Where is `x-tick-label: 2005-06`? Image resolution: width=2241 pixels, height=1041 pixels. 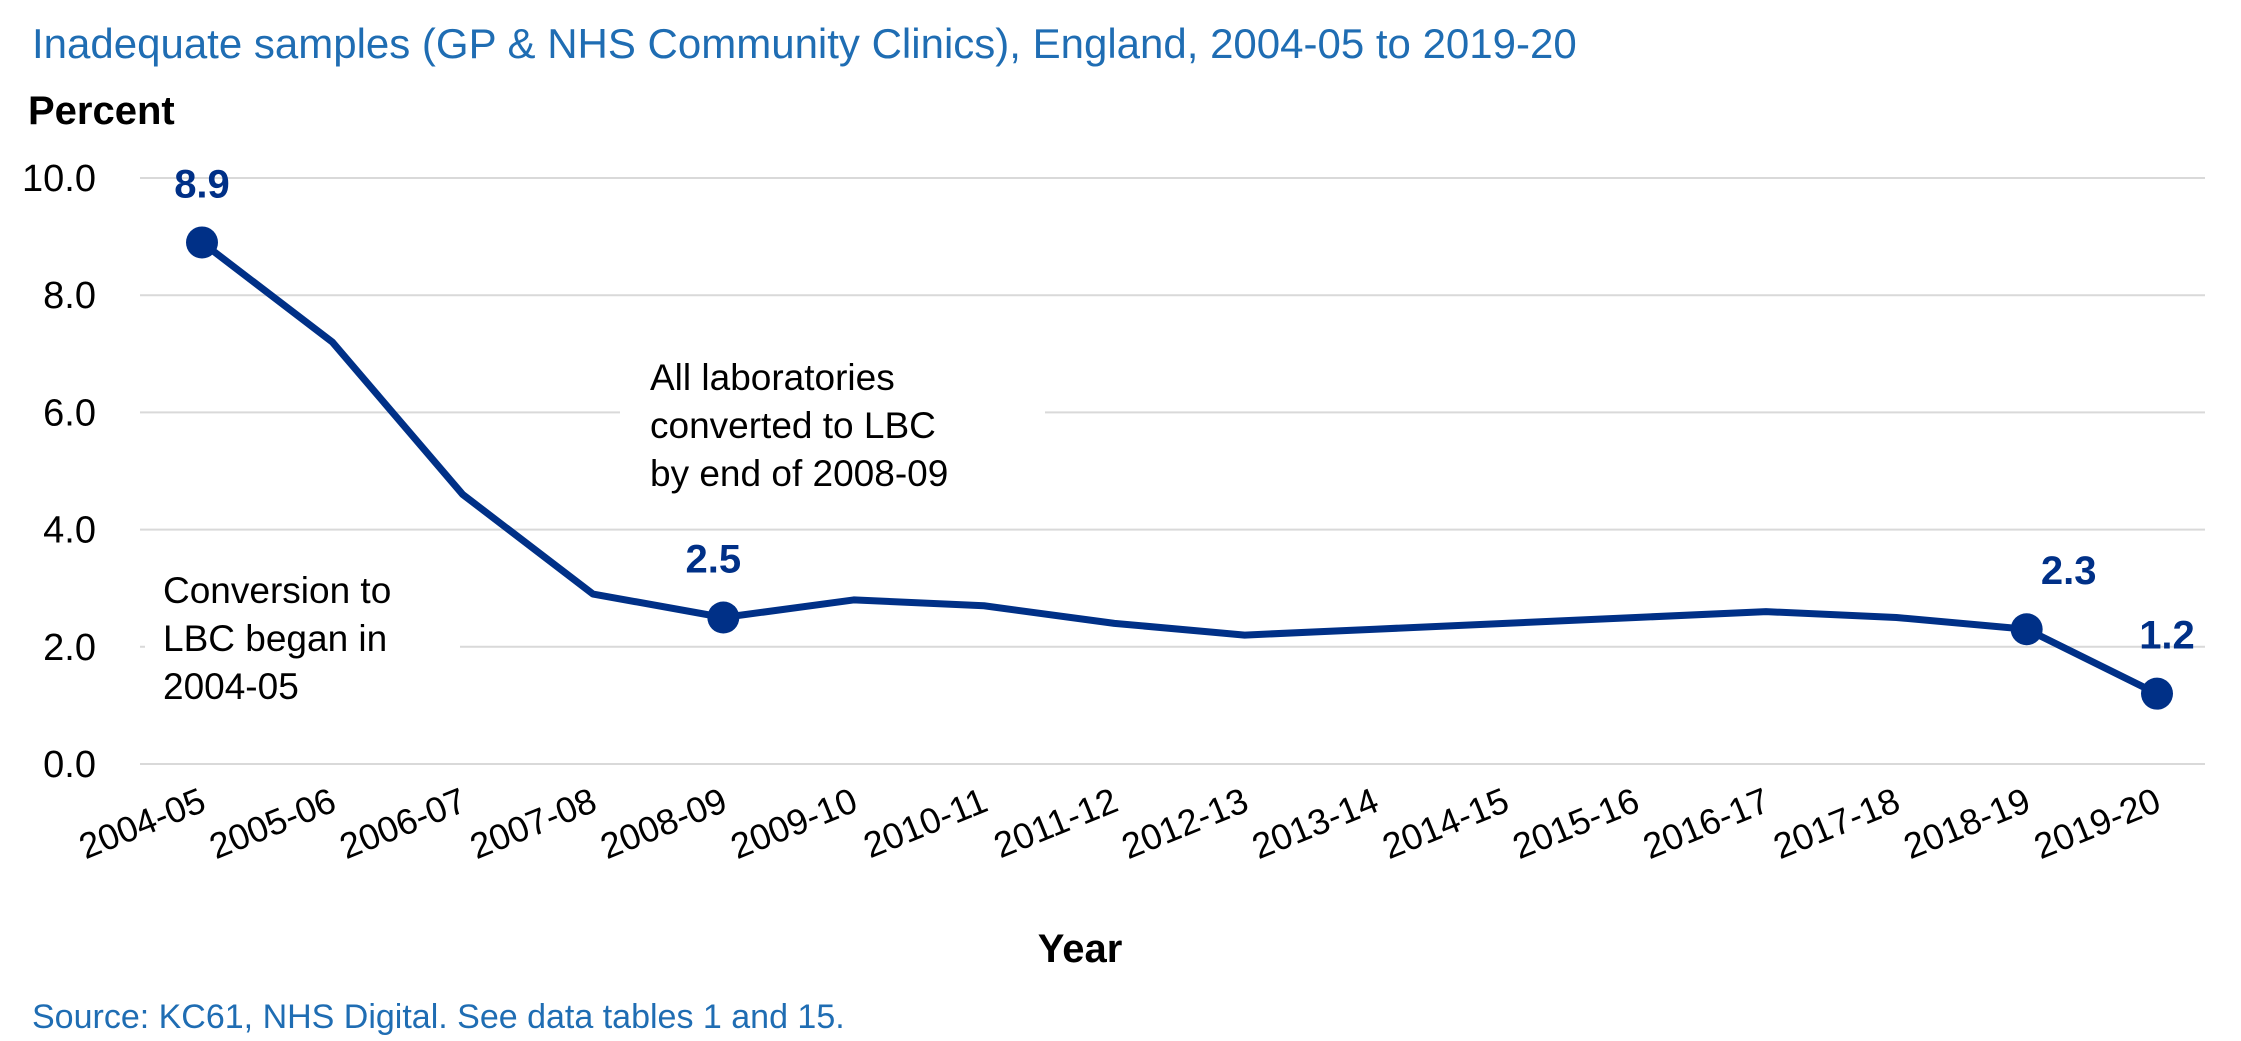
x-tick-label: 2005-06 is located at coordinates (272, 823).